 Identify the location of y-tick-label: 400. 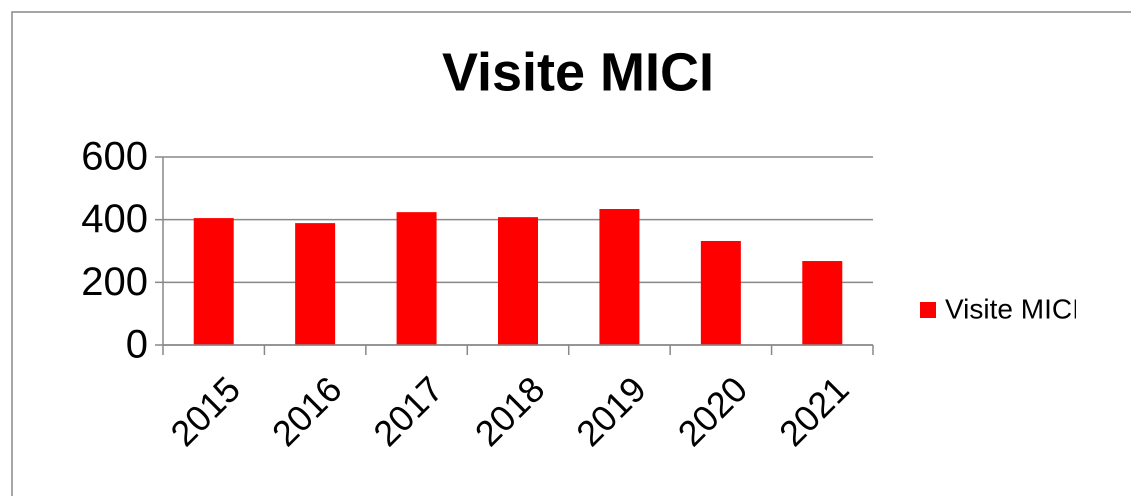
(114, 219).